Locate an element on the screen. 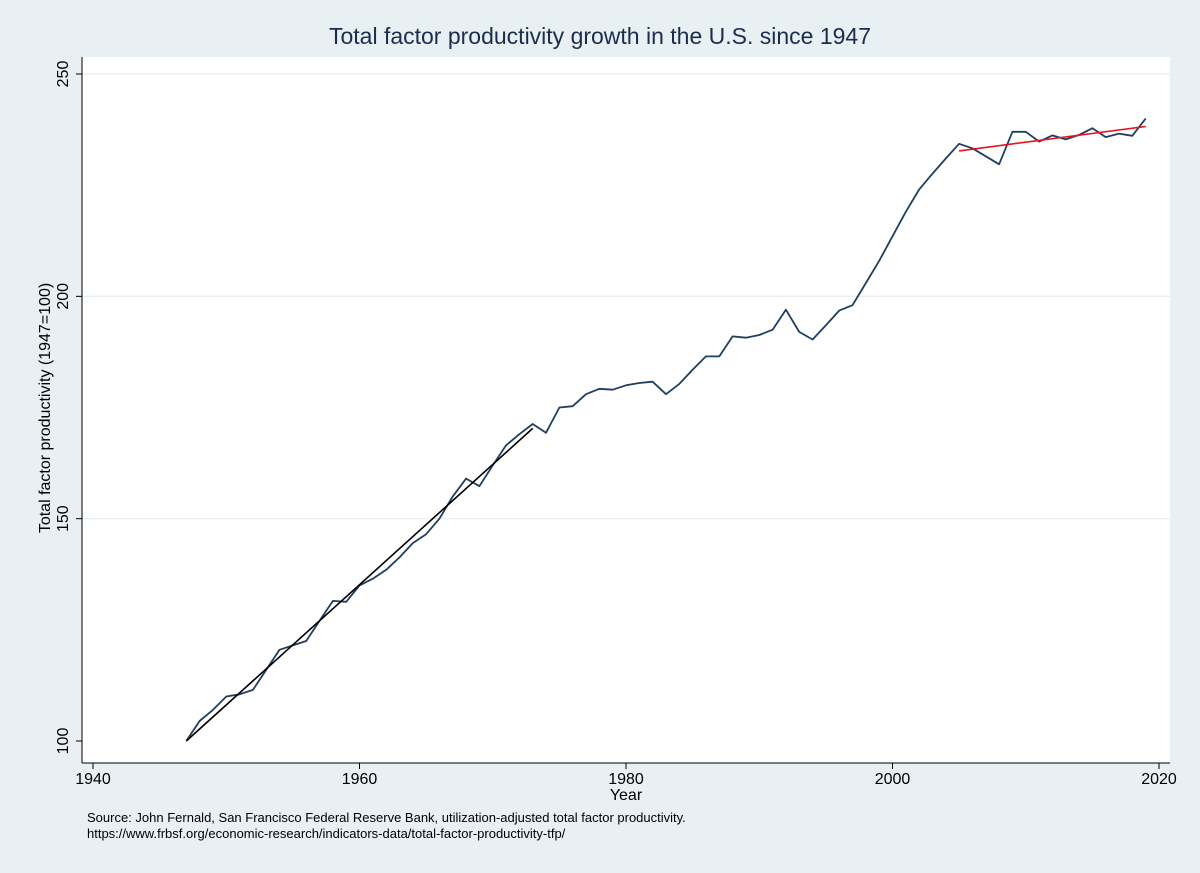 The height and width of the screenshot is (873, 1200). x-tick-label: 1960 is located at coordinates (360, 779).